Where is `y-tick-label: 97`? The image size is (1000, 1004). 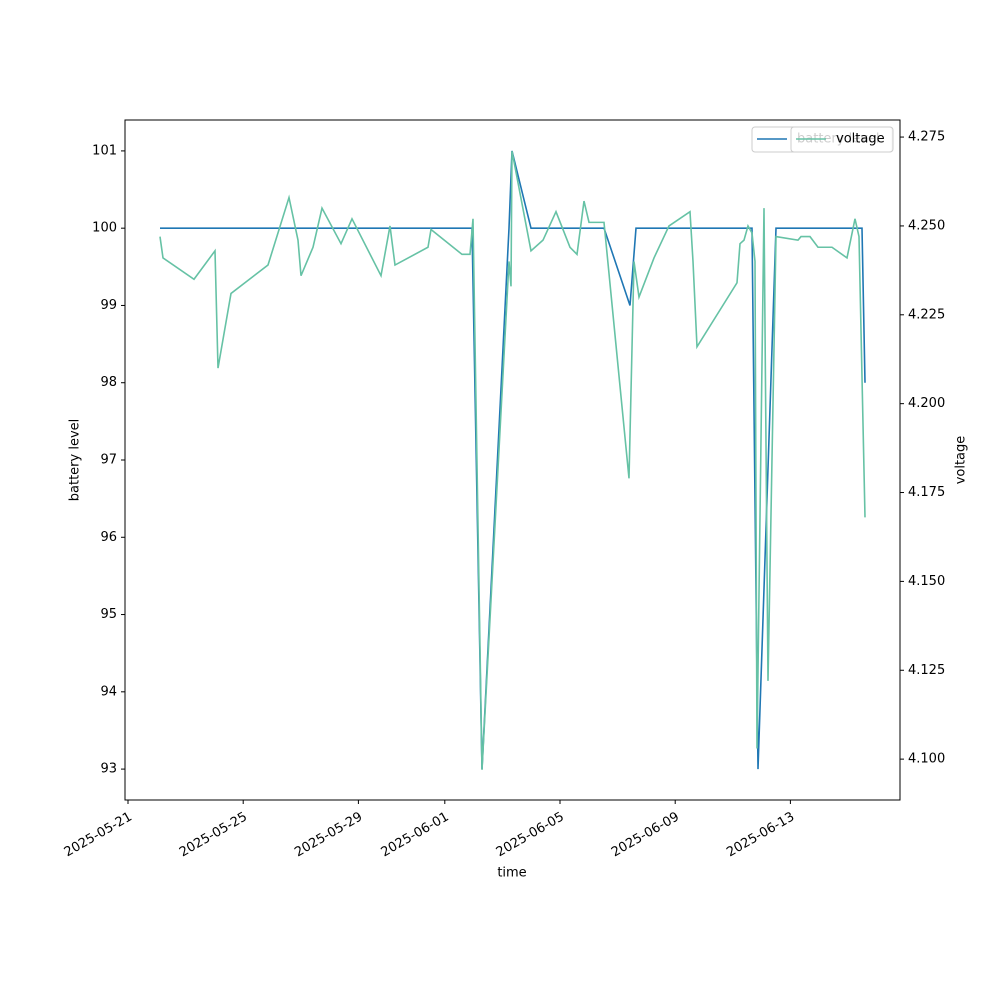
y-tick-label: 97 is located at coordinates (108, 460).